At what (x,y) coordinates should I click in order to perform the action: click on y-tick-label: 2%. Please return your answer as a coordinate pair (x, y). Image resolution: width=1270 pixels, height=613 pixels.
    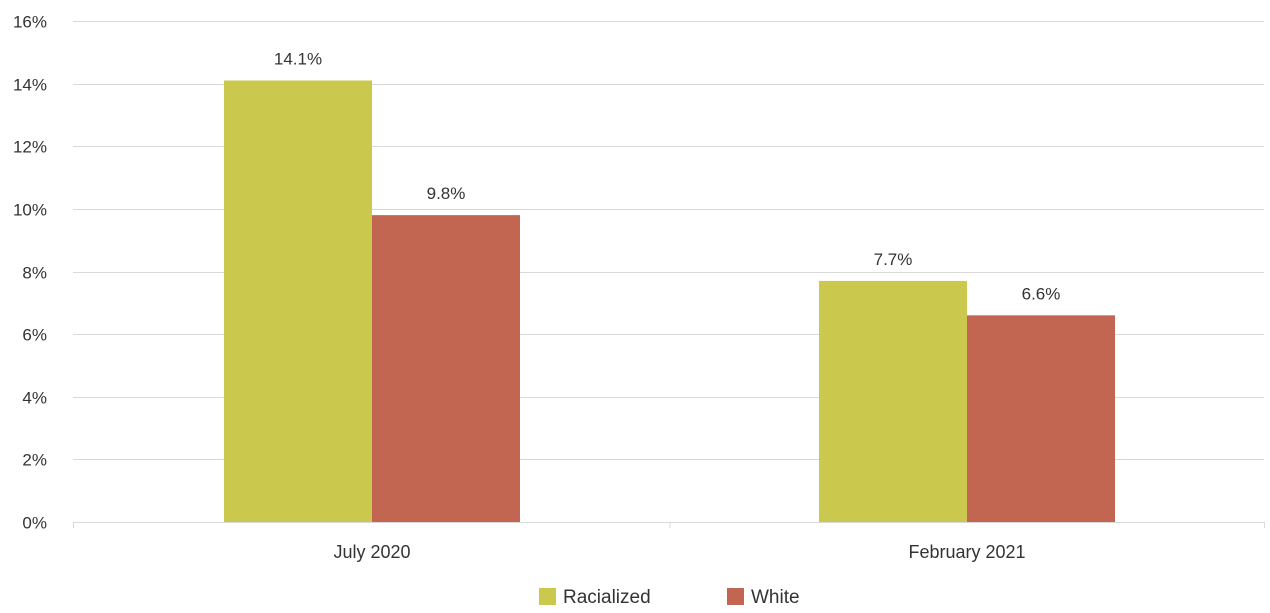
    Looking at the image, I should click on (34, 460).